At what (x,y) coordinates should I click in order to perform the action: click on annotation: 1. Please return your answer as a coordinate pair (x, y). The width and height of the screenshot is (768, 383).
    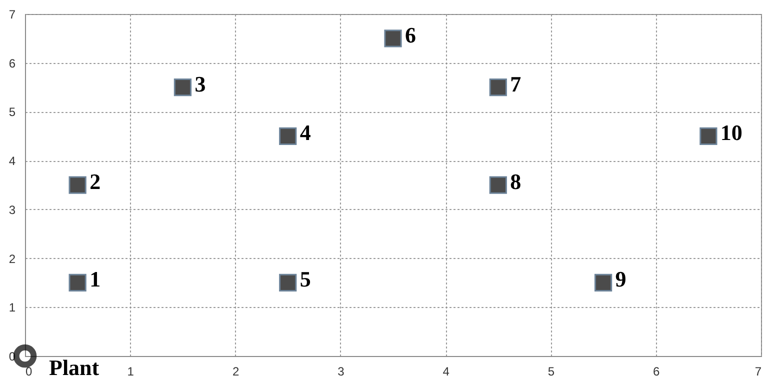
    Looking at the image, I should click on (95, 279).